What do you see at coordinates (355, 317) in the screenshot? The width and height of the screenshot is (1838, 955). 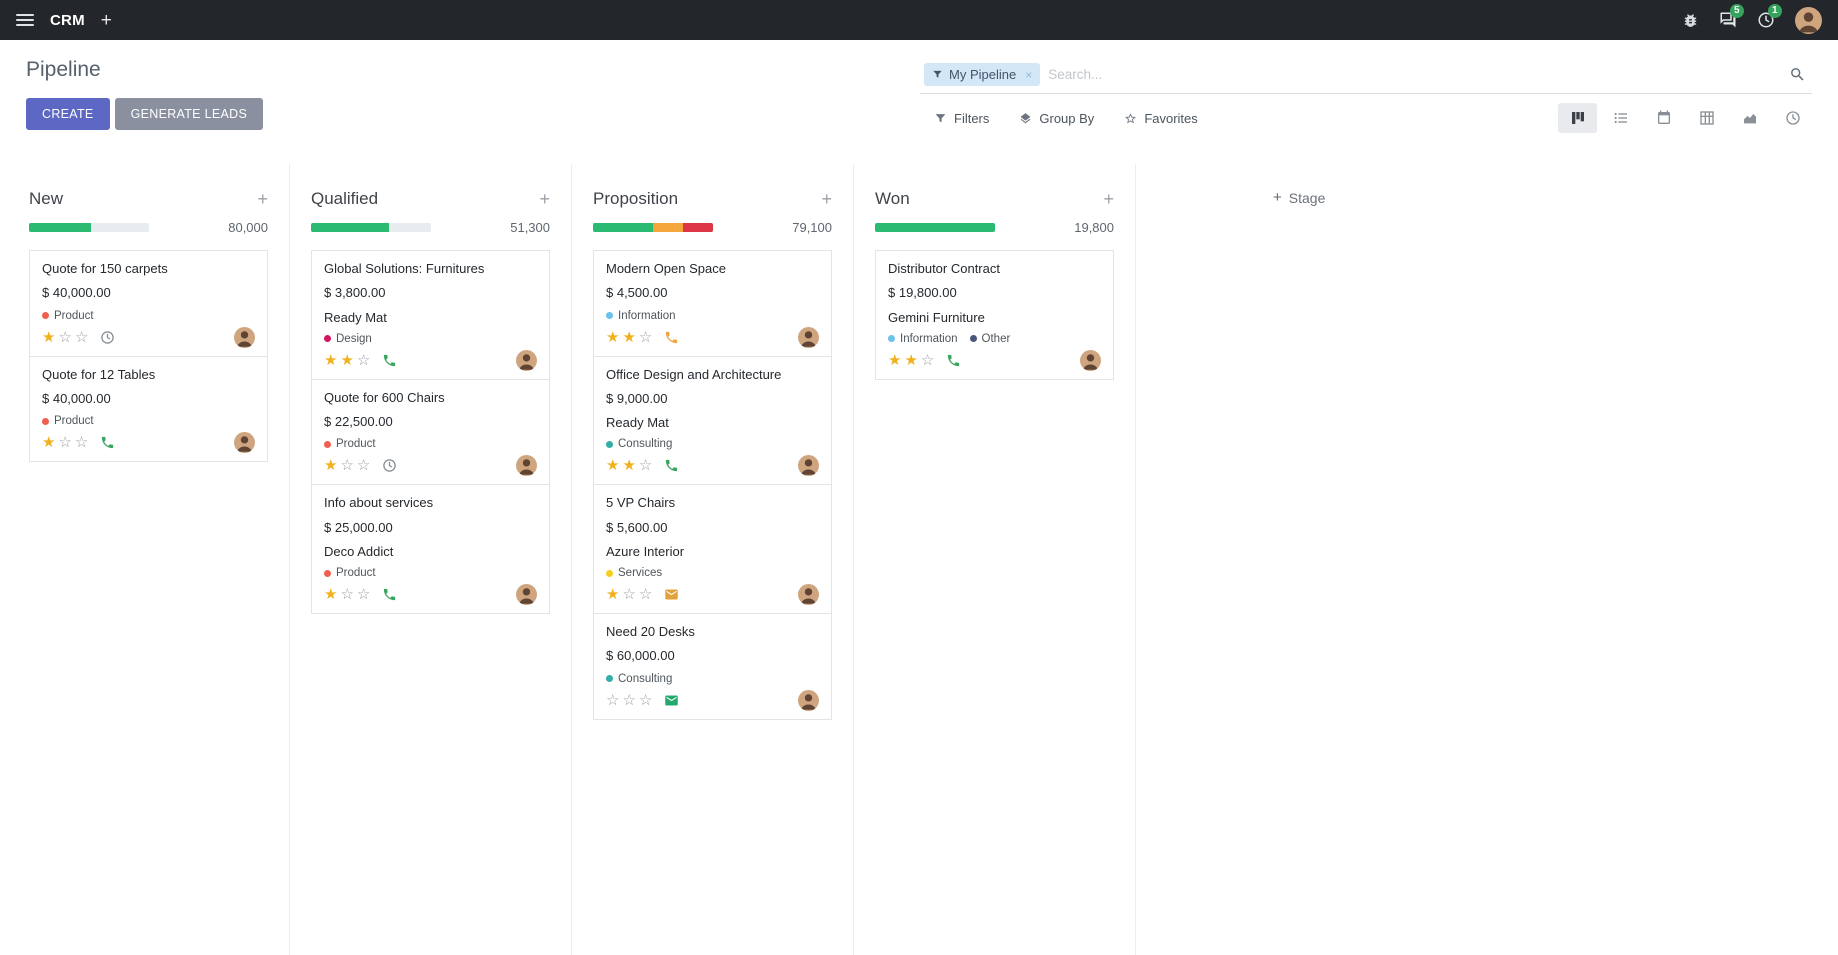 I see `card-partner: Ready Mat` at bounding box center [355, 317].